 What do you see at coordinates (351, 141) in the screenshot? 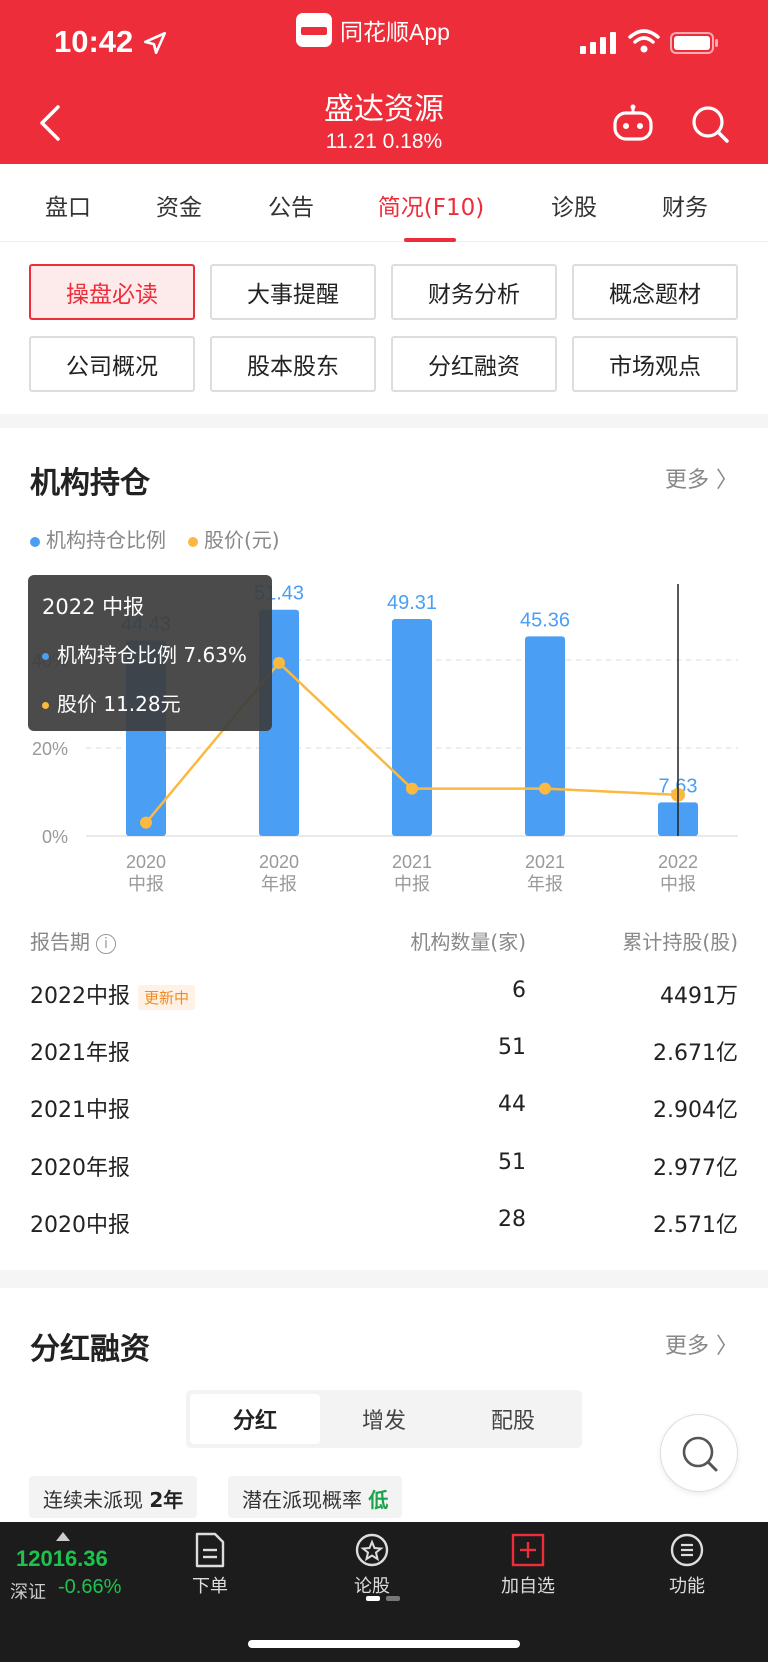
I see `current-price: 11.21` at bounding box center [351, 141].